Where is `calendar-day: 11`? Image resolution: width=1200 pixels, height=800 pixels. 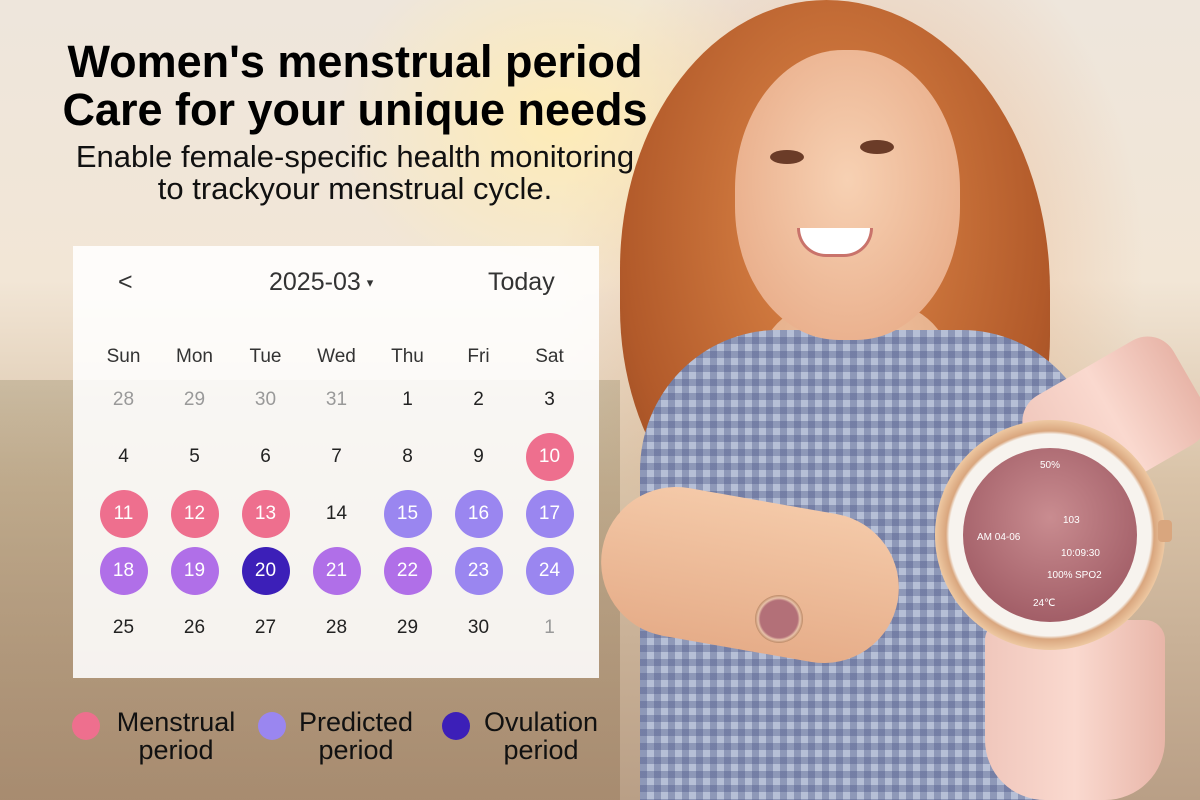 calendar-day: 11 is located at coordinates (123, 513).